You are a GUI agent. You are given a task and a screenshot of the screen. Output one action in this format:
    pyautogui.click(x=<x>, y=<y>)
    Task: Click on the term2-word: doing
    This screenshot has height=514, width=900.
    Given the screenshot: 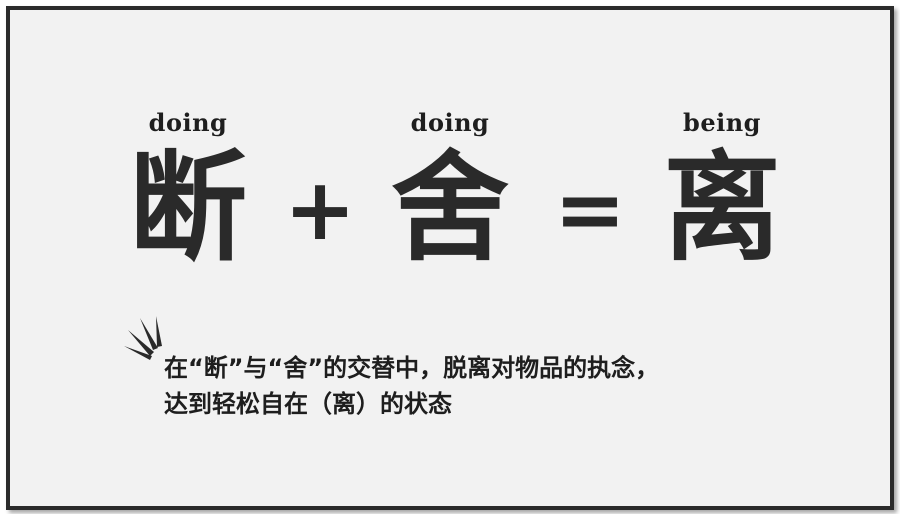 What is the action you would take?
    pyautogui.click(x=450, y=122)
    